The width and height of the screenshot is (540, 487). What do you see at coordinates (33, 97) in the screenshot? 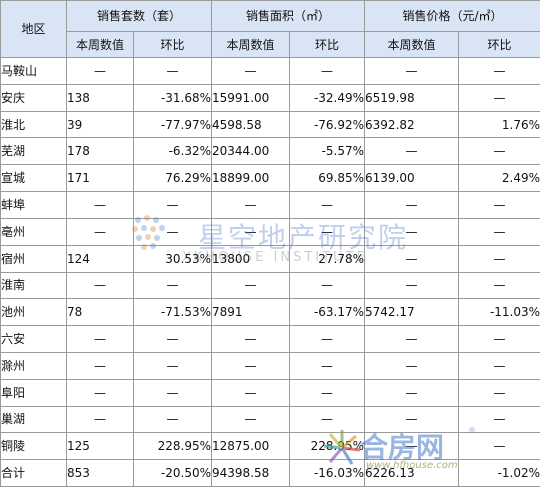
I see `cell-city: 安庆` at bounding box center [33, 97].